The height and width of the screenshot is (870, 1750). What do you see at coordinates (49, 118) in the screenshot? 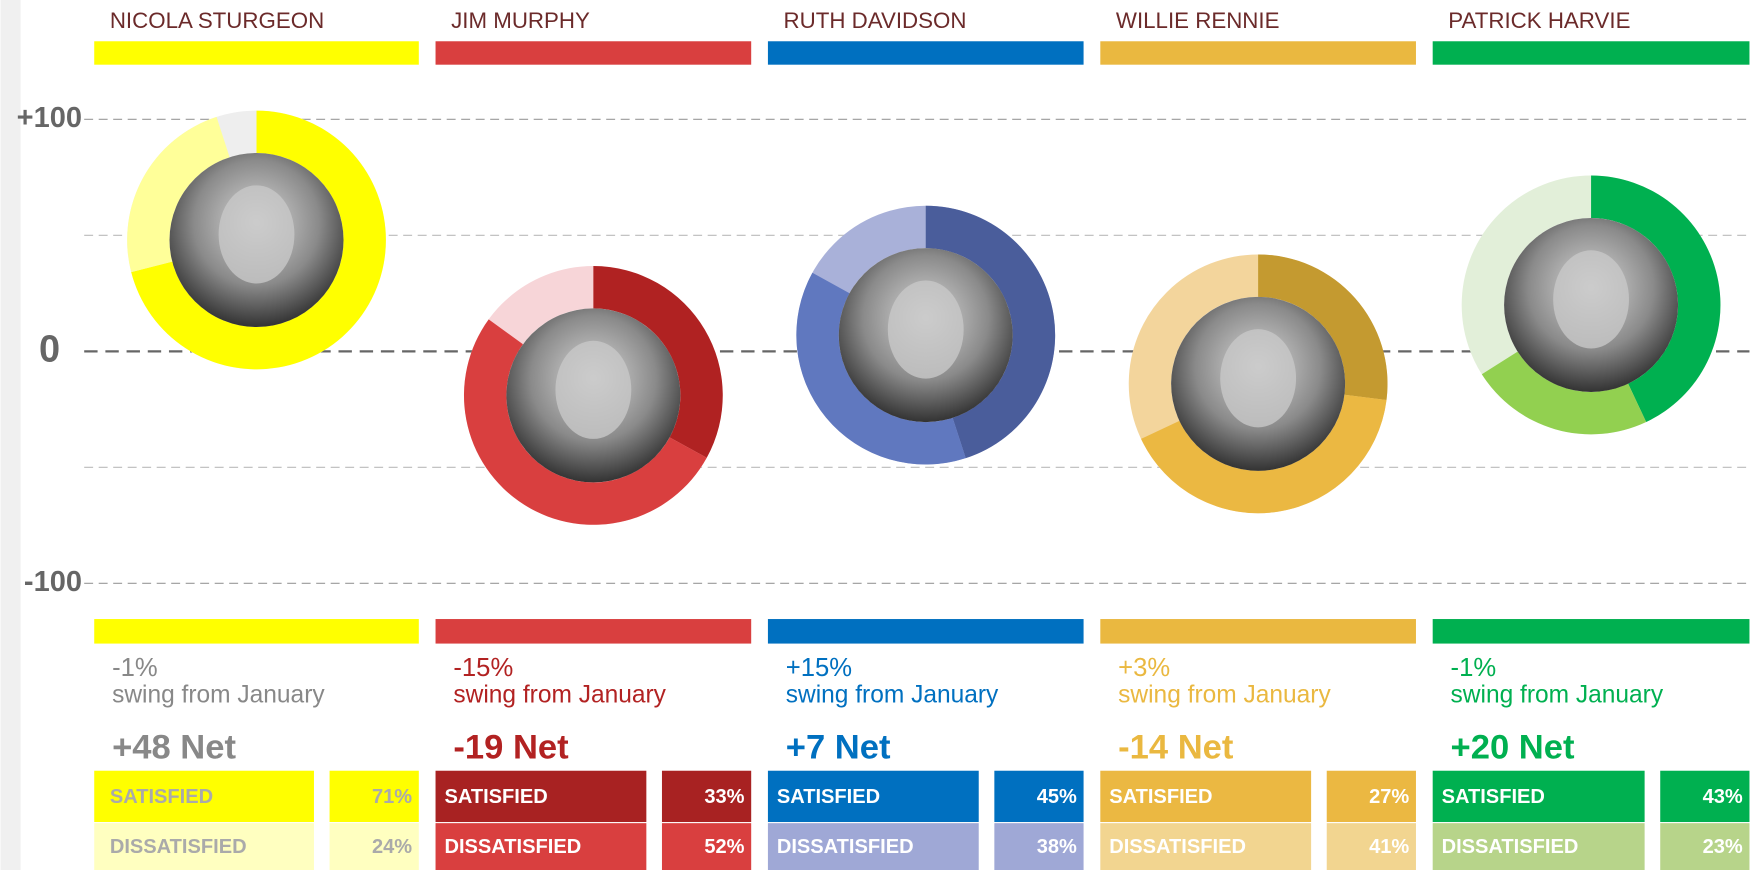
I see `y-tick-label: +100` at bounding box center [49, 118].